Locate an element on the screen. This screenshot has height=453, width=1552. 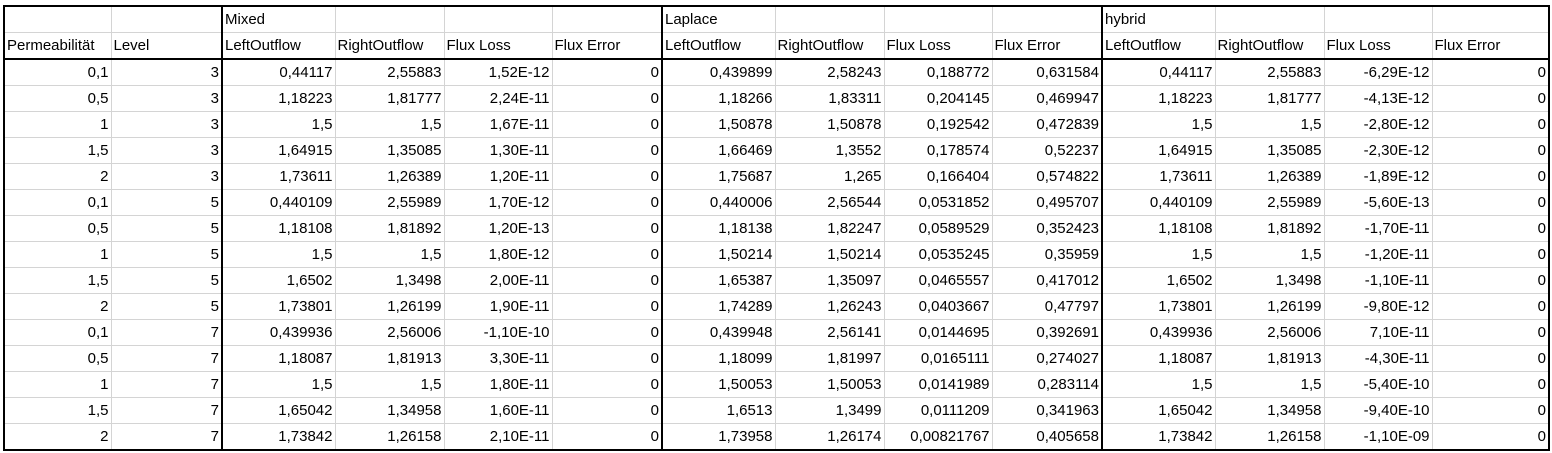
table-cell: -4,13E-12 is located at coordinates (1378, 98).